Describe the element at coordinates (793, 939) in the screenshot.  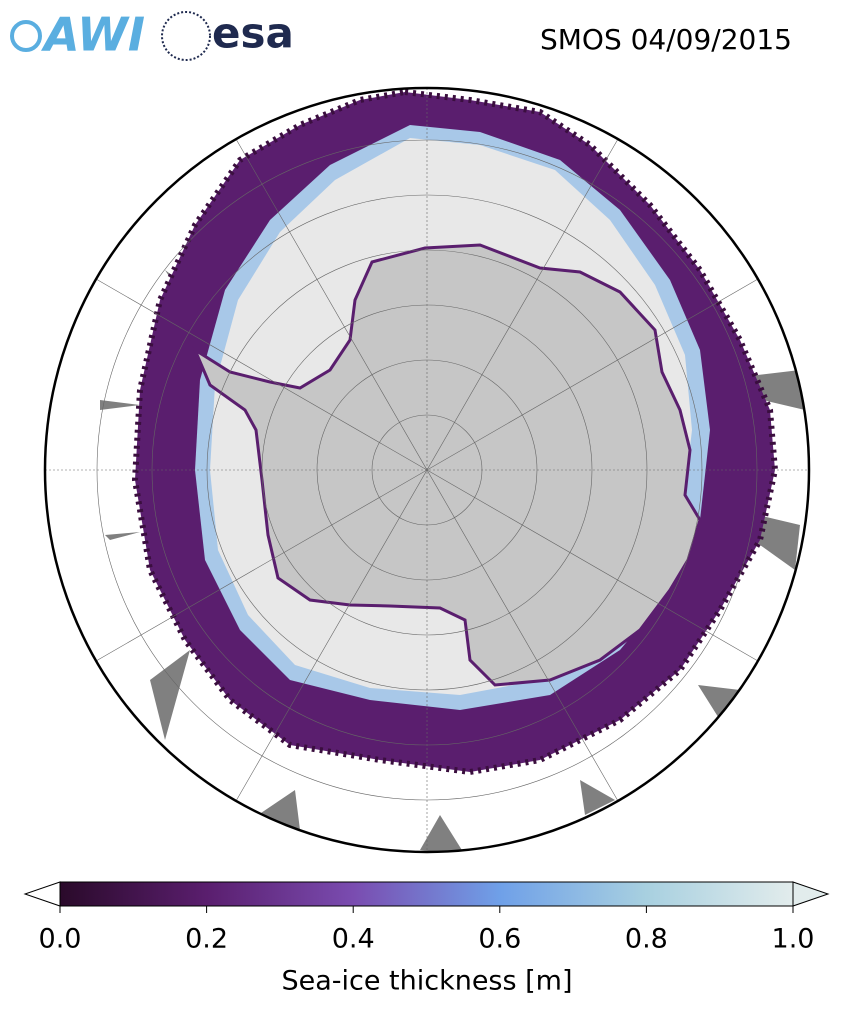
I see `colorbar-tick-label: 1.0` at that location.